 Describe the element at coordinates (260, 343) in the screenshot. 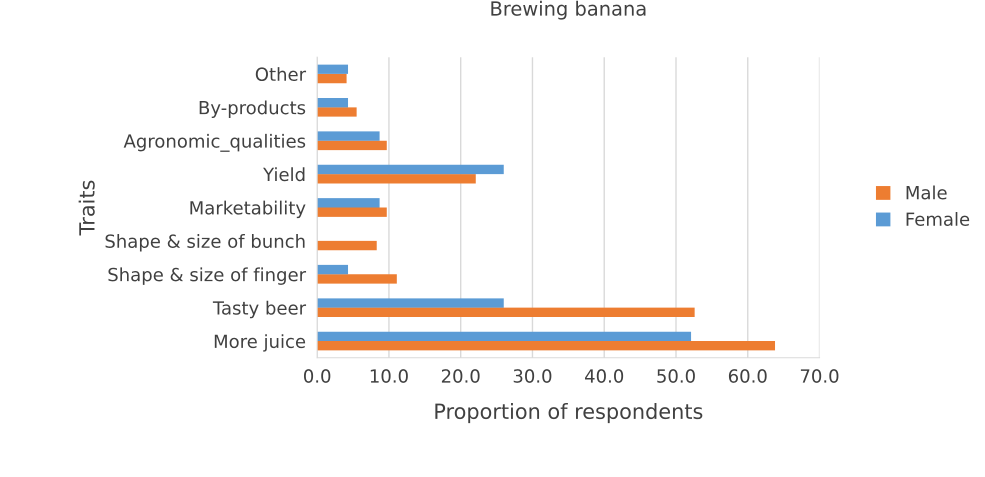

I see `y-tick-label: More juice` at that location.